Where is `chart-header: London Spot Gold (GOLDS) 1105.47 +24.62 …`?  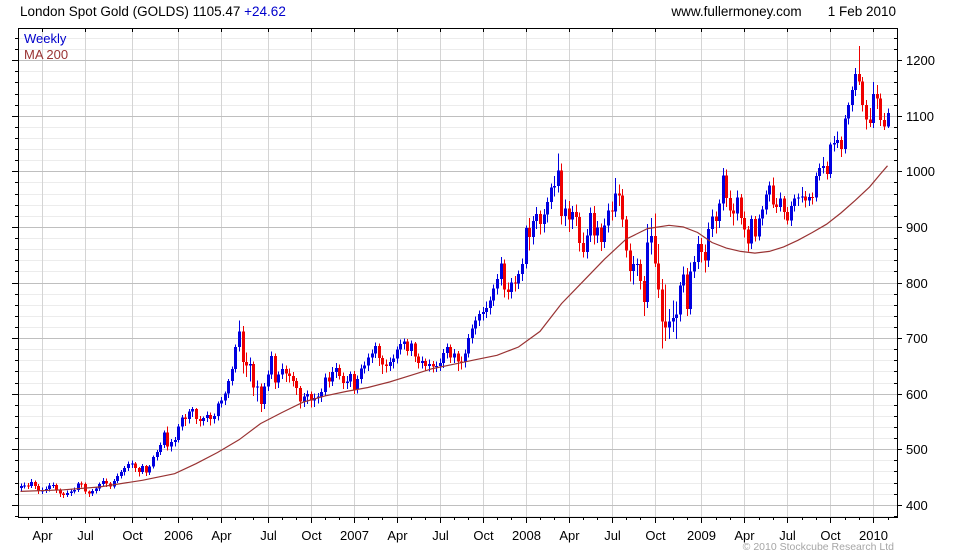
chart-header: London Spot Gold (GOLDS) 1105.47 +24.62 … is located at coordinates (490, 13).